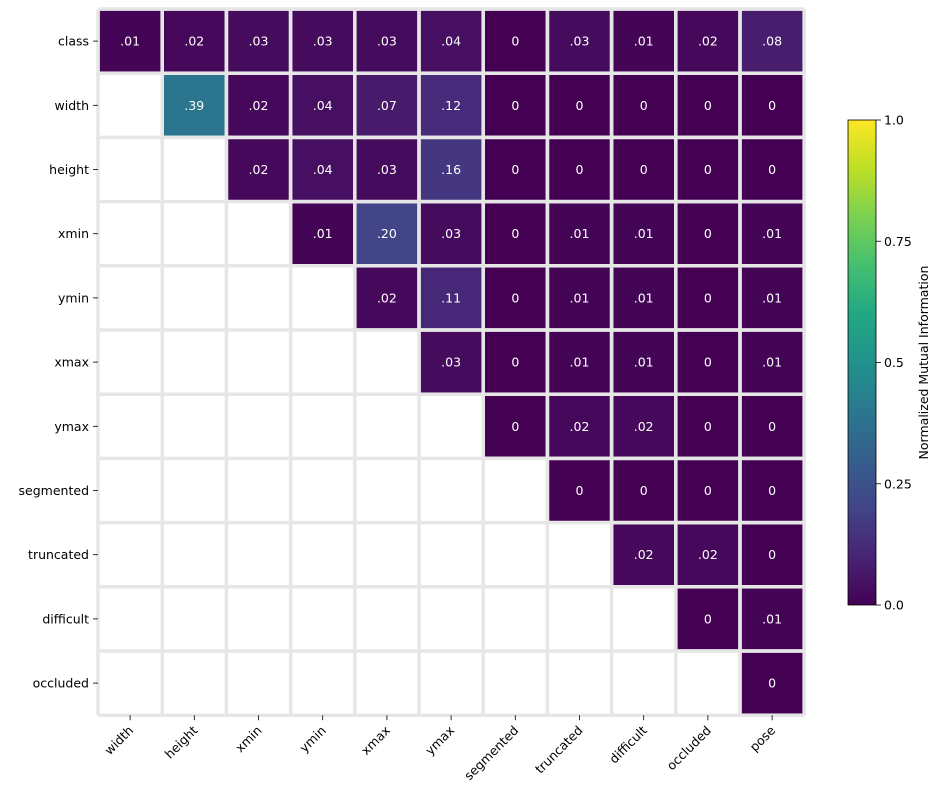  Describe the element at coordinates (451, 41) in the screenshot. I see `cell-value-class-ymax: .04` at that location.